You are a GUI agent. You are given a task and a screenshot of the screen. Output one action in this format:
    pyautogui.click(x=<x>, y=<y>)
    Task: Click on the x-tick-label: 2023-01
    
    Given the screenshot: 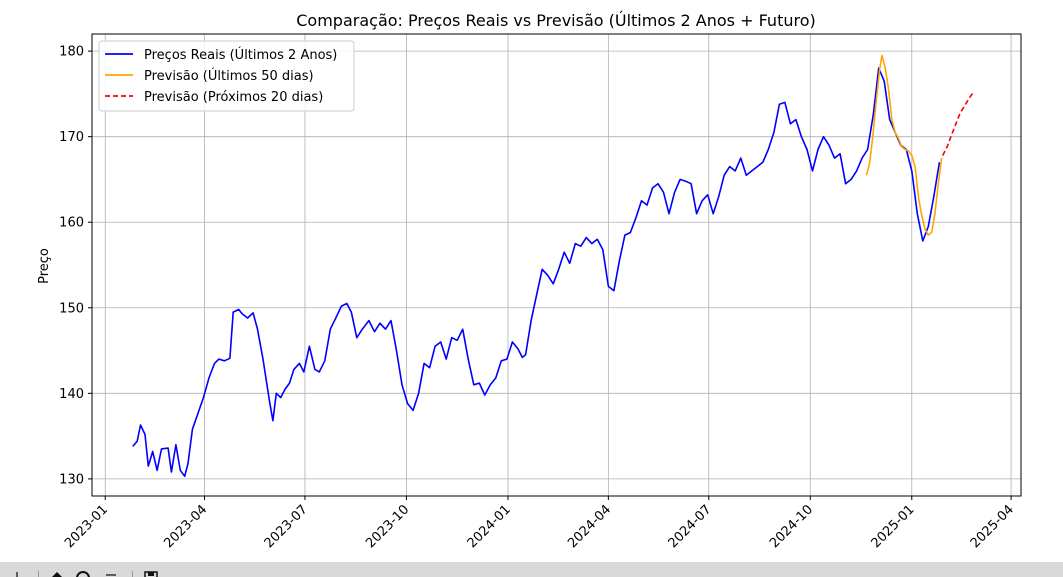 What is the action you would take?
    pyautogui.click(x=86, y=526)
    